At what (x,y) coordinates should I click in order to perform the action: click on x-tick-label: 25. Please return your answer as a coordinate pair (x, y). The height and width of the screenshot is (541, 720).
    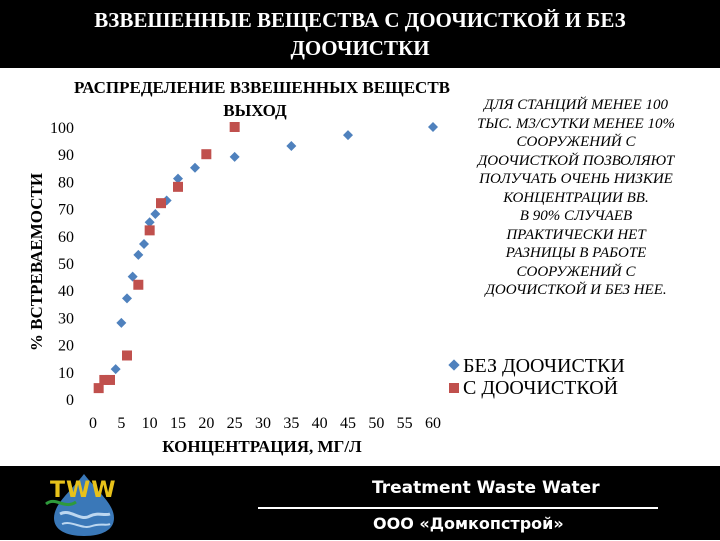
    Looking at the image, I should click on (235, 423).